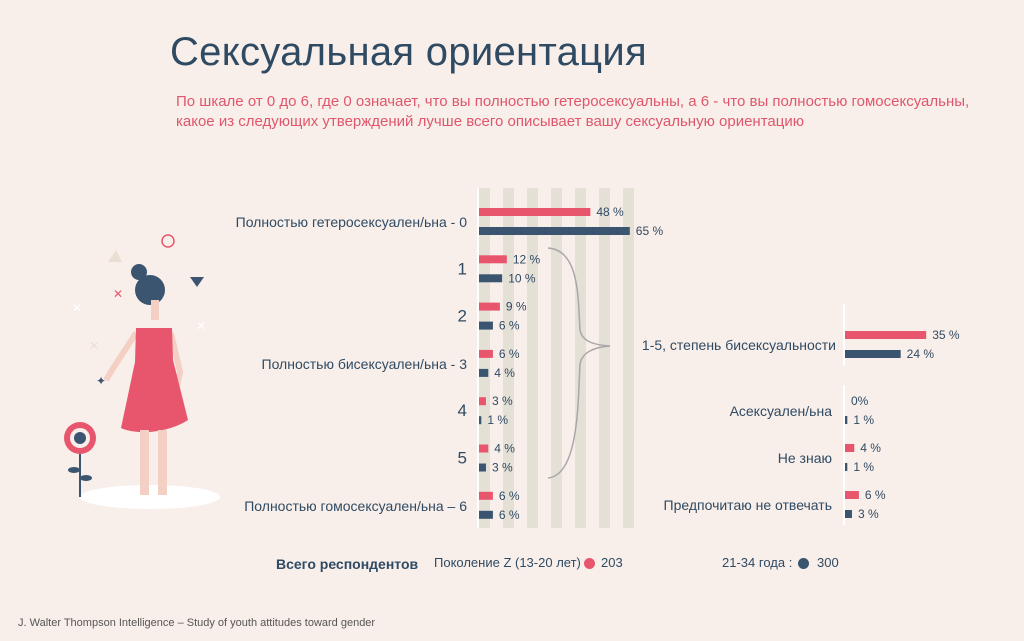 The width and height of the screenshot is (1024, 641). I want to click on data-label-millennials: 4 %, so click(504, 373).